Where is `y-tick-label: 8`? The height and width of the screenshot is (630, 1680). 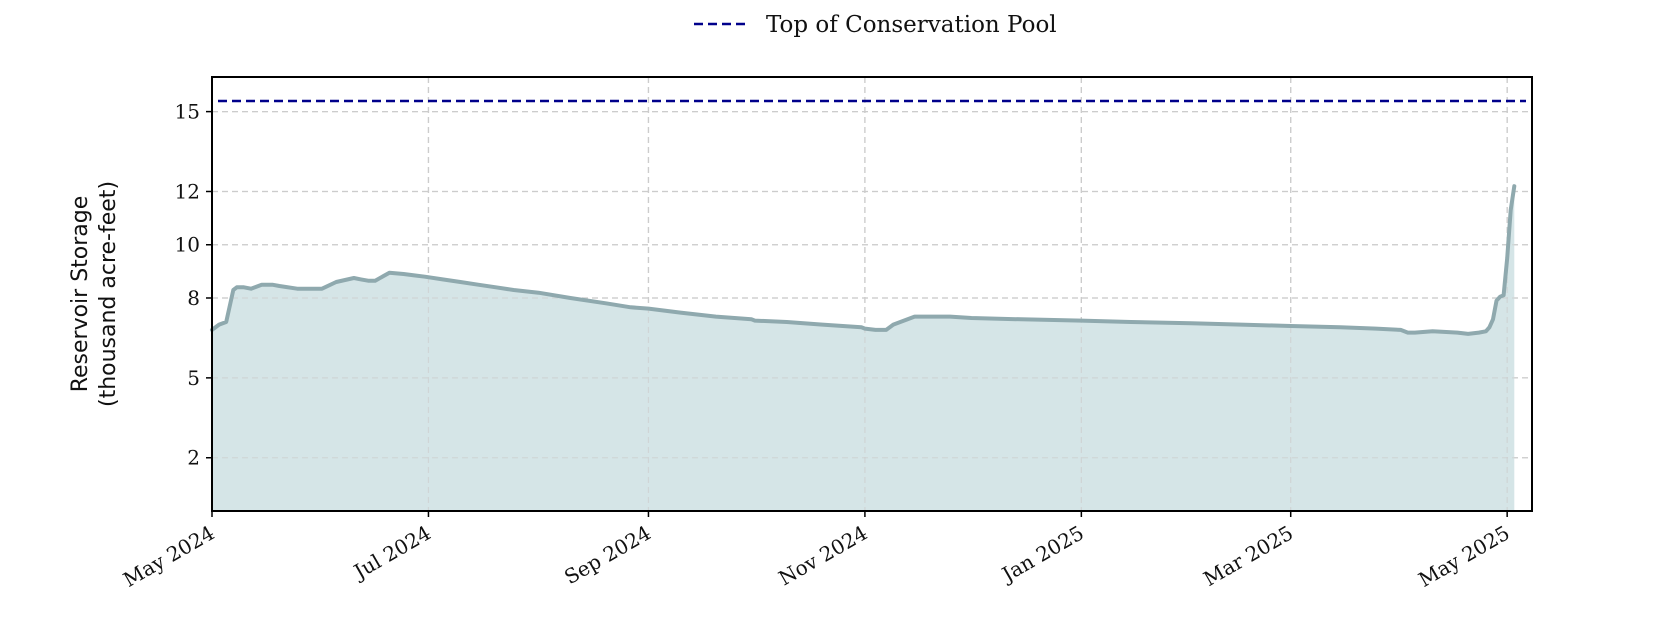
y-tick-label: 8 is located at coordinates (193, 298).